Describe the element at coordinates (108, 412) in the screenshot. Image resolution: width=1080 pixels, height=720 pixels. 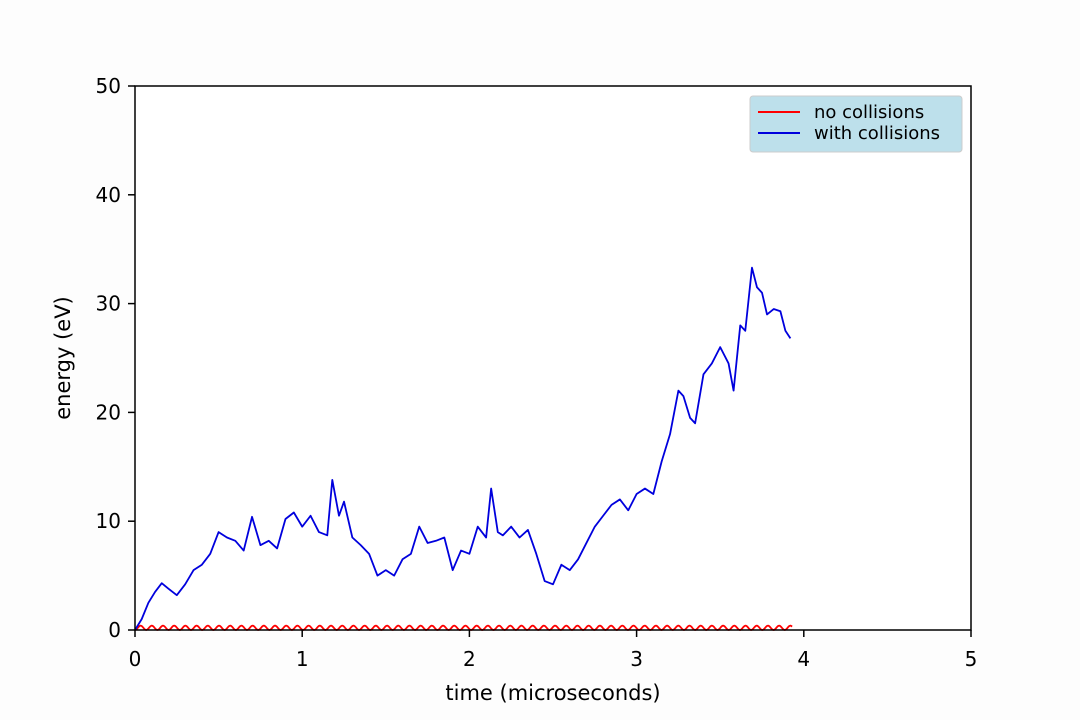
I see `y-tick-label: 20` at that location.